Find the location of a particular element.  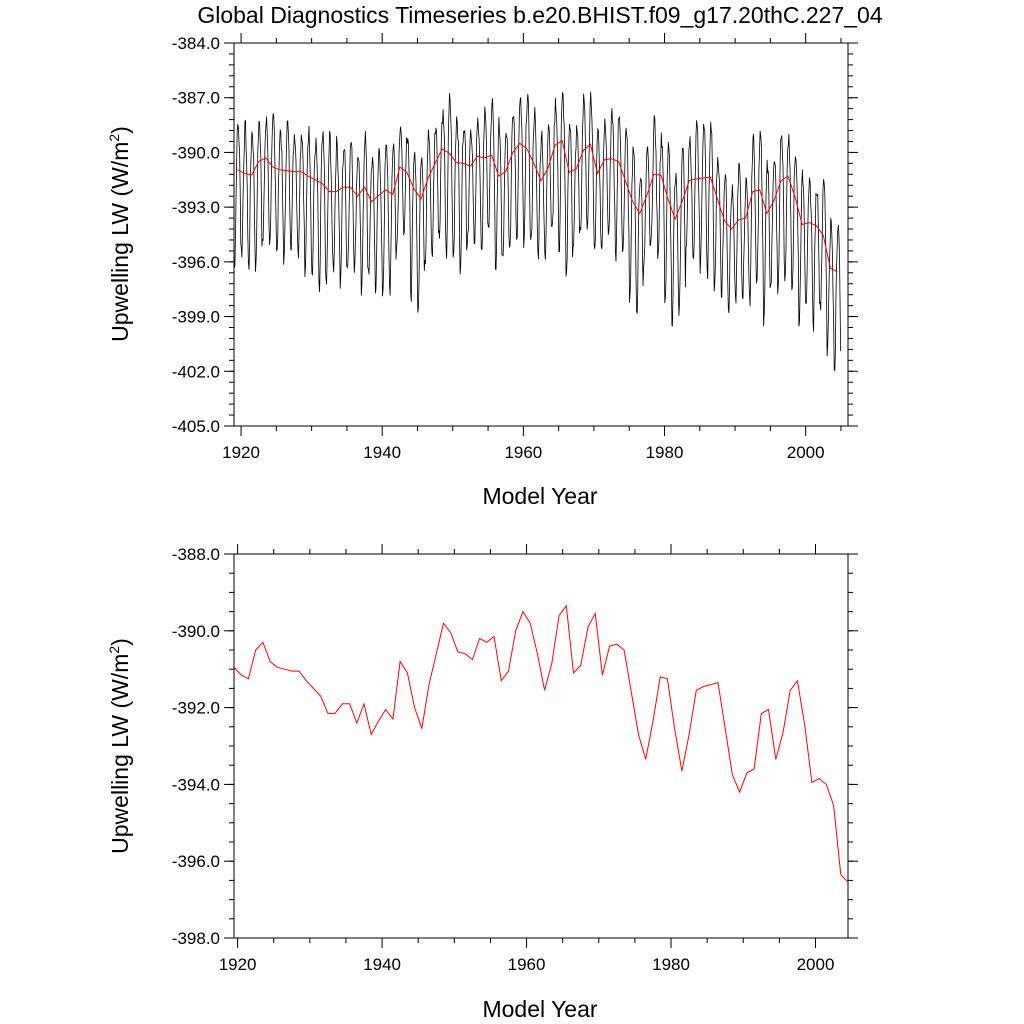

top-x-tick-labels: 1920 1940 1960 1980 2000 is located at coordinates (523, 452).